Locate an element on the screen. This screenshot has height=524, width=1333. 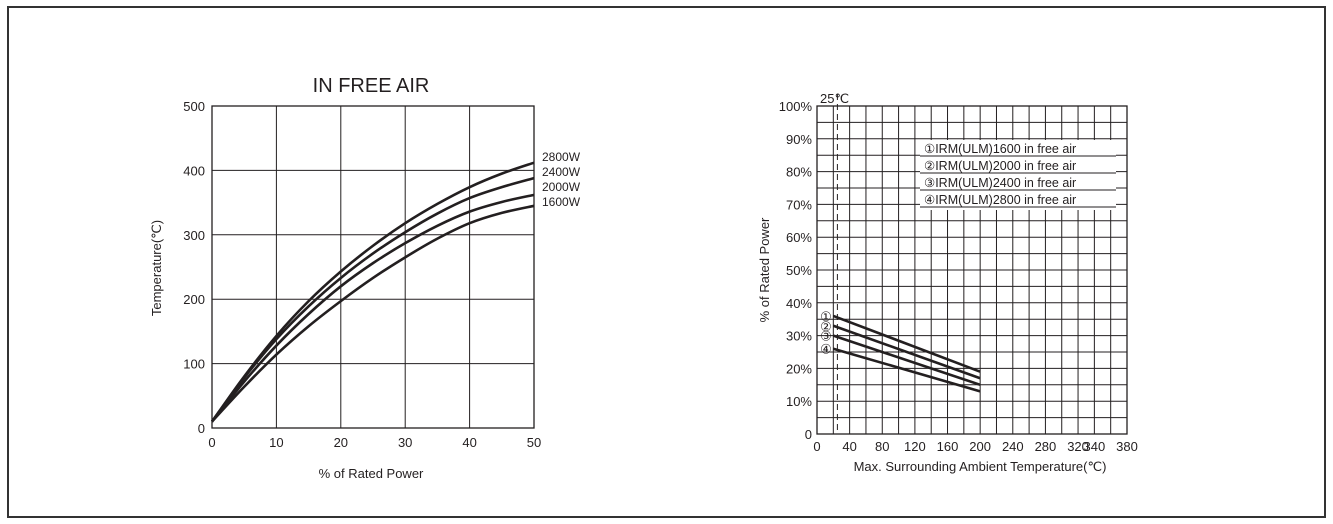
reference-line-label: 25℃ is located at coordinates (834, 98).